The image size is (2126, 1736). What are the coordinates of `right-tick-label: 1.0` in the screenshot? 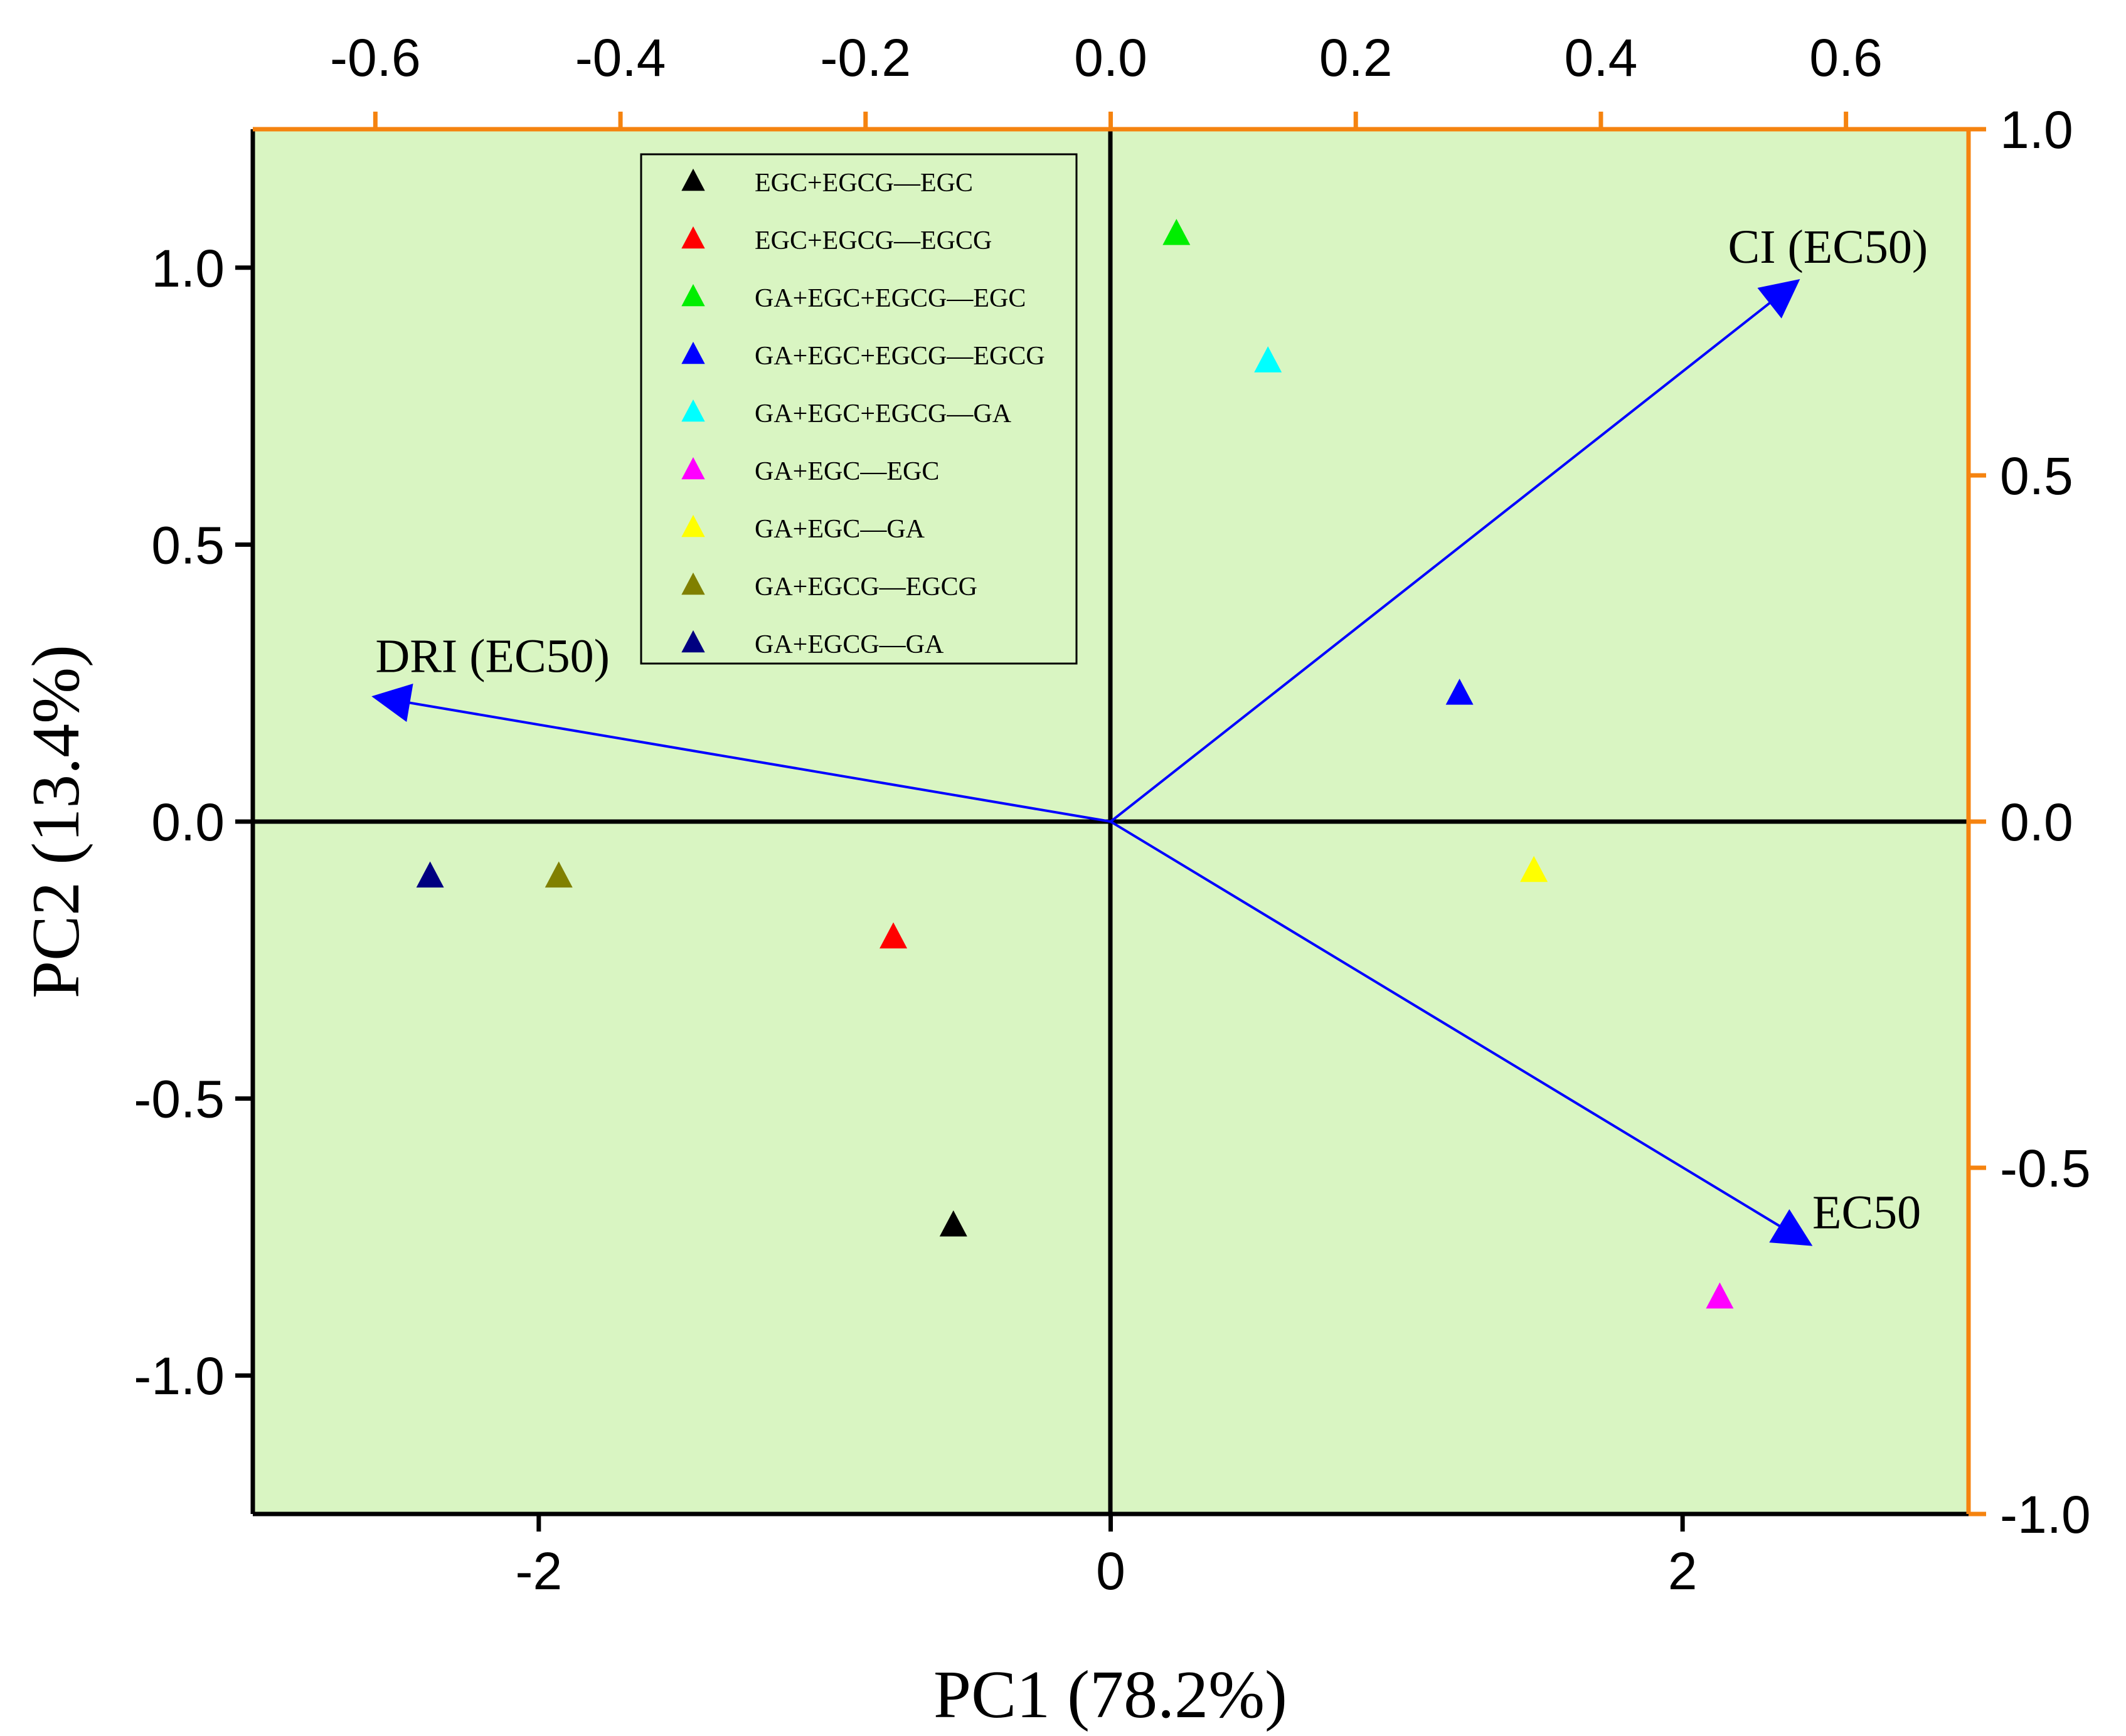 It's located at (2036, 129).